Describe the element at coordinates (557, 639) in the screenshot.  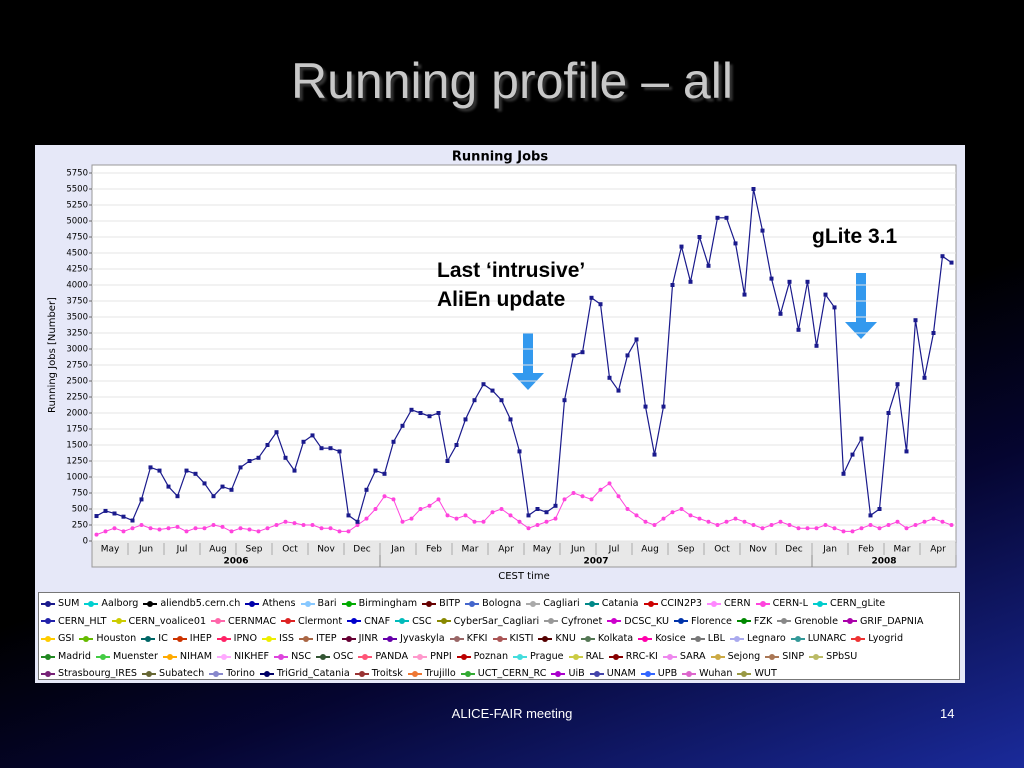
I see `legend-item: KNU` at that location.